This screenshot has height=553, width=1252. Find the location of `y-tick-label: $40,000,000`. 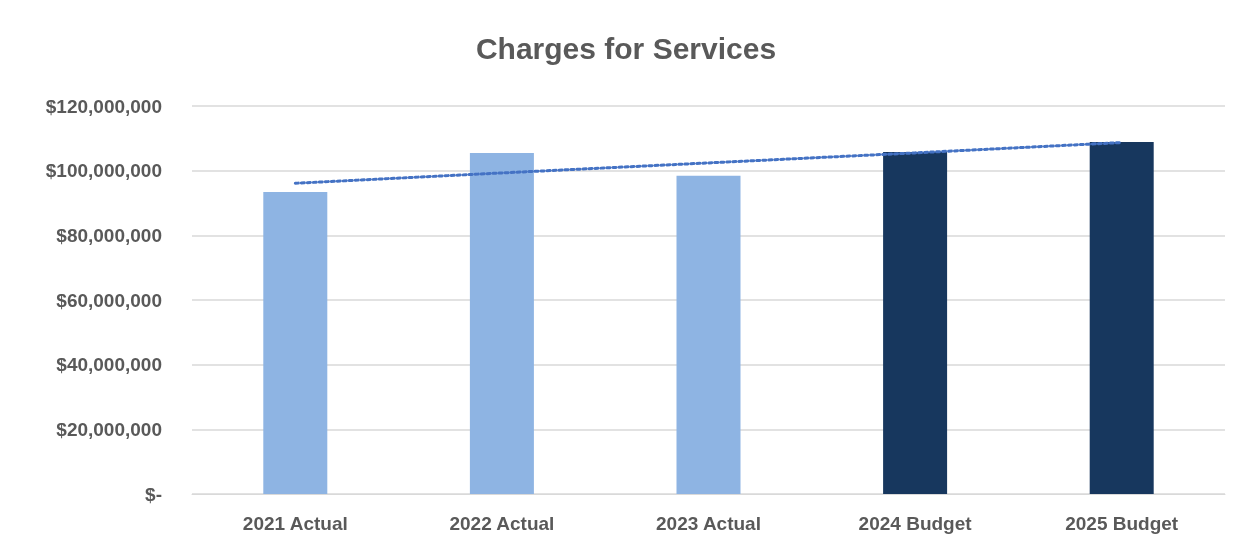

y-tick-label: $40,000,000 is located at coordinates (109, 365).